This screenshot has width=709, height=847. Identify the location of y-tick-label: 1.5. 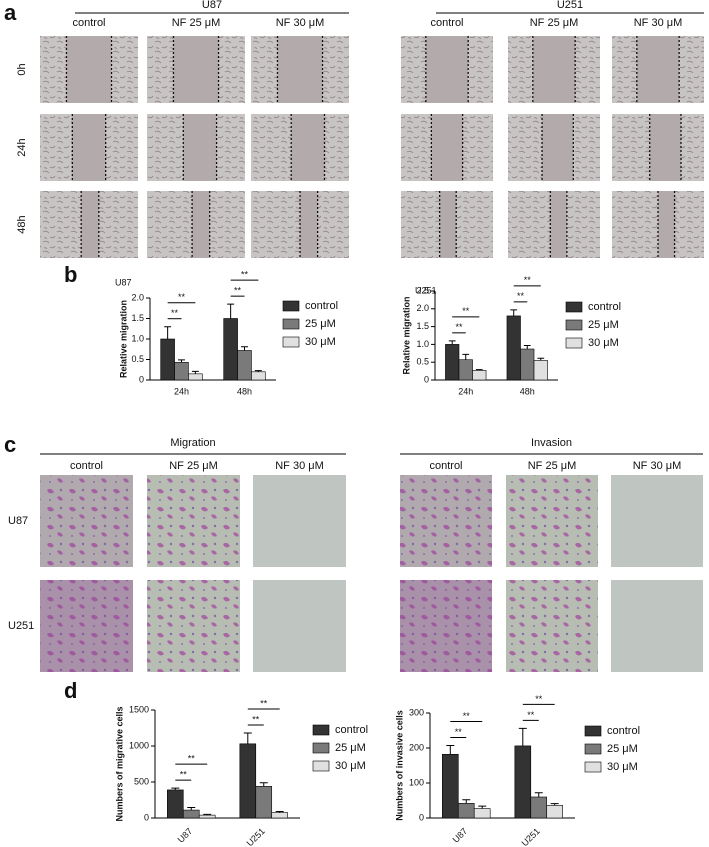
(137, 318).